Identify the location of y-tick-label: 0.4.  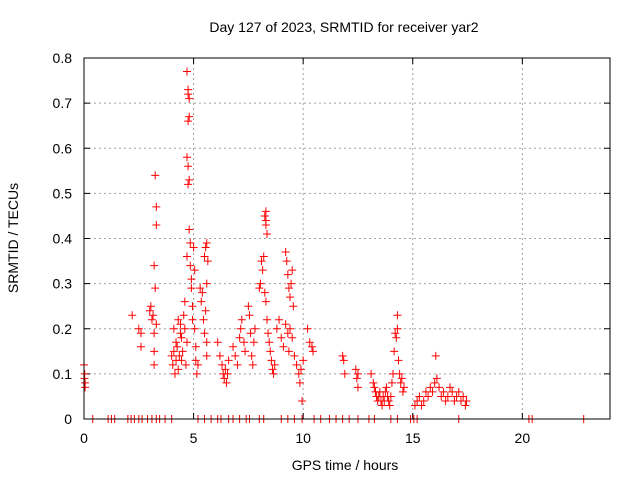
(63, 239).